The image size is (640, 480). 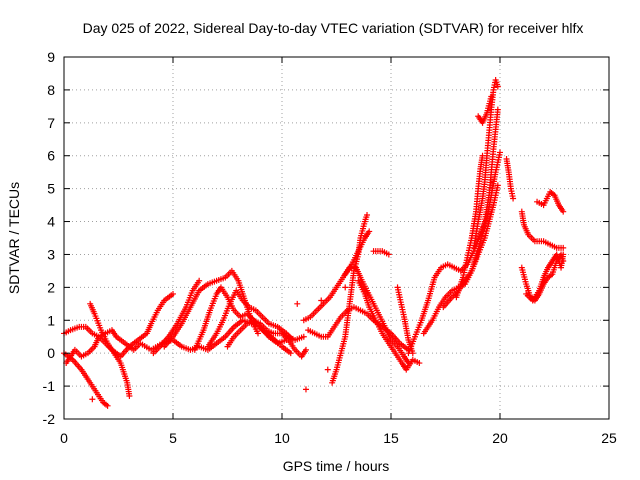 I want to click on x-tick-labels: 0 5 10 15 20 25, so click(x=338, y=438).